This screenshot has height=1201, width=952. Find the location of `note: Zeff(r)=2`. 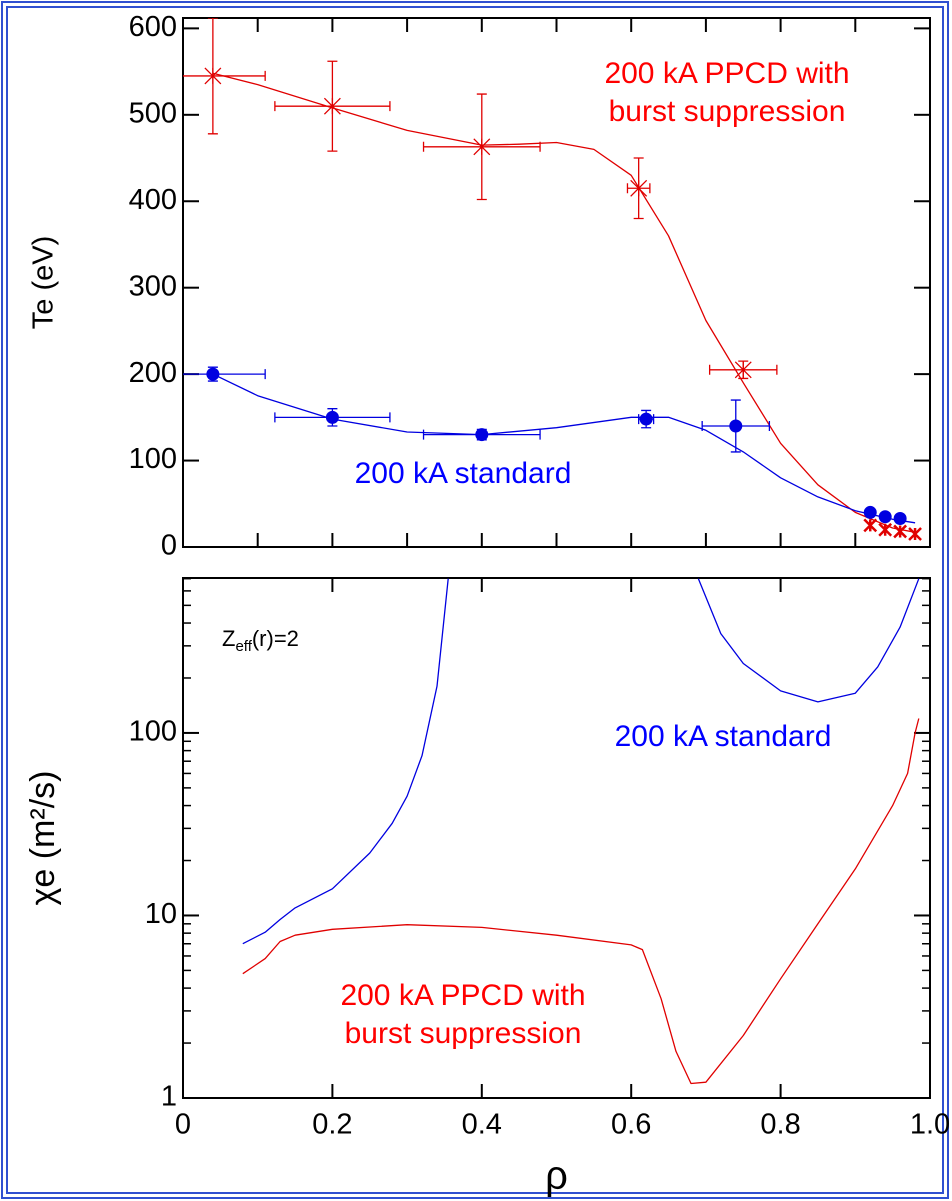

note: Zeff(r)=2 is located at coordinates (260, 640).